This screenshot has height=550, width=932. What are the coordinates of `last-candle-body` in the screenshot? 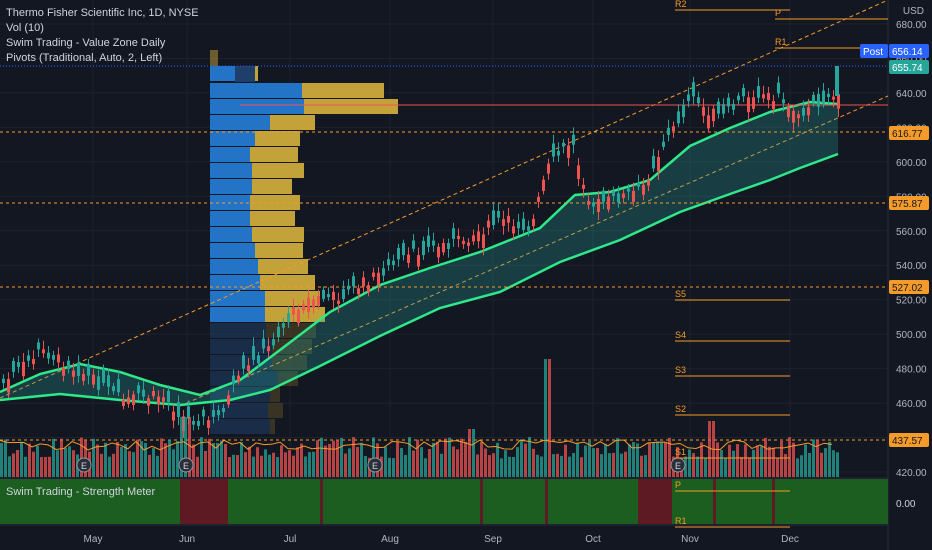 It's located at (837, 81).